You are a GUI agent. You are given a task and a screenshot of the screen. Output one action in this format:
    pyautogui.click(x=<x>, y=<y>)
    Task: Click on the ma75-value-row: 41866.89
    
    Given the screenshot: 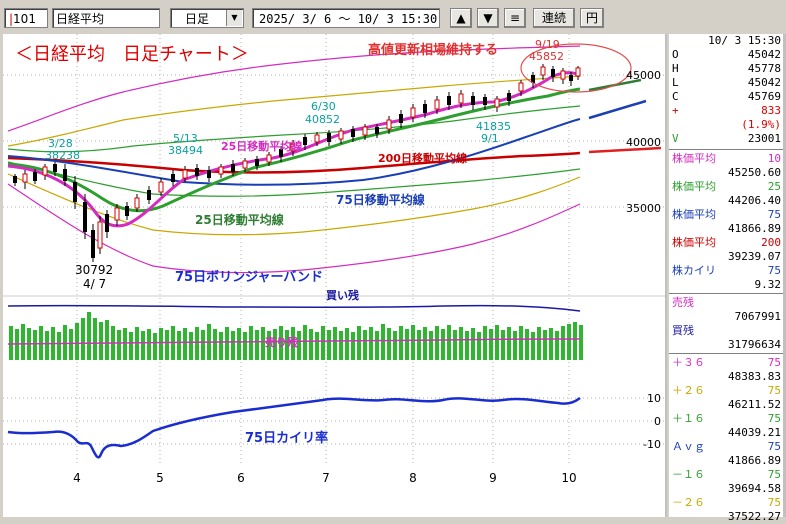 What is the action you would take?
    pyautogui.click(x=726, y=229)
    